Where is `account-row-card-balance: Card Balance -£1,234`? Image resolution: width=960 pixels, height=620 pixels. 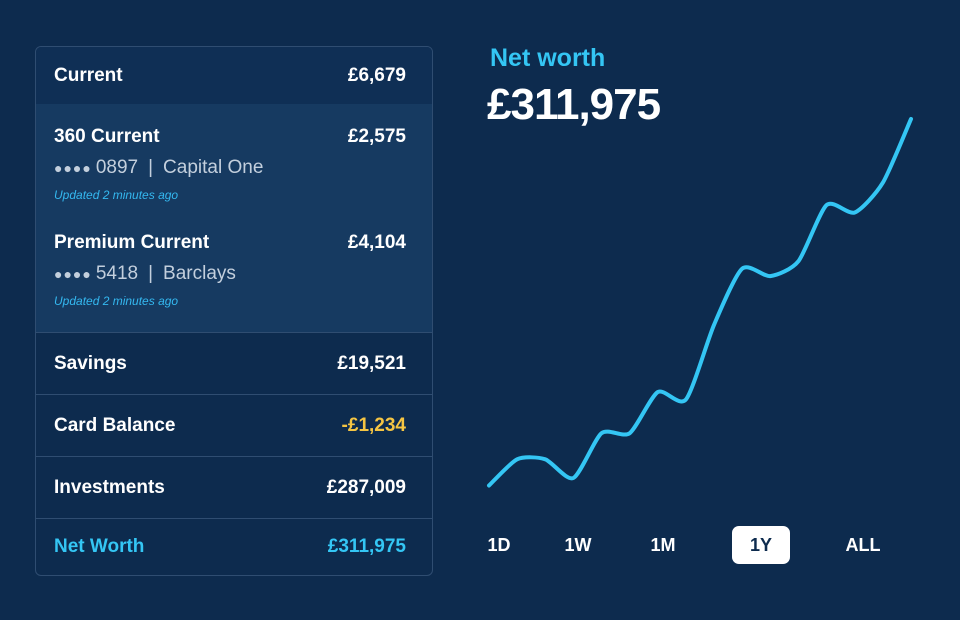 account-row-card-balance: Card Balance -£1,234 is located at coordinates (234, 426).